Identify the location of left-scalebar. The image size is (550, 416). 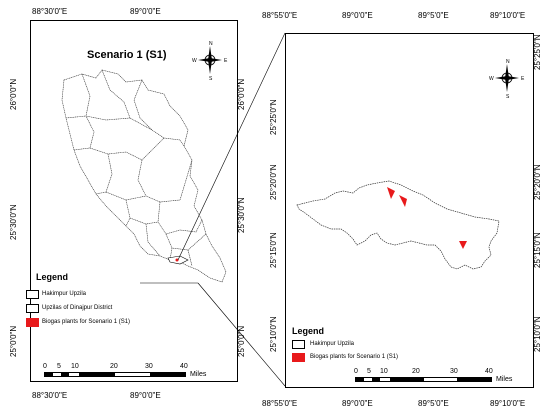
(115, 374).